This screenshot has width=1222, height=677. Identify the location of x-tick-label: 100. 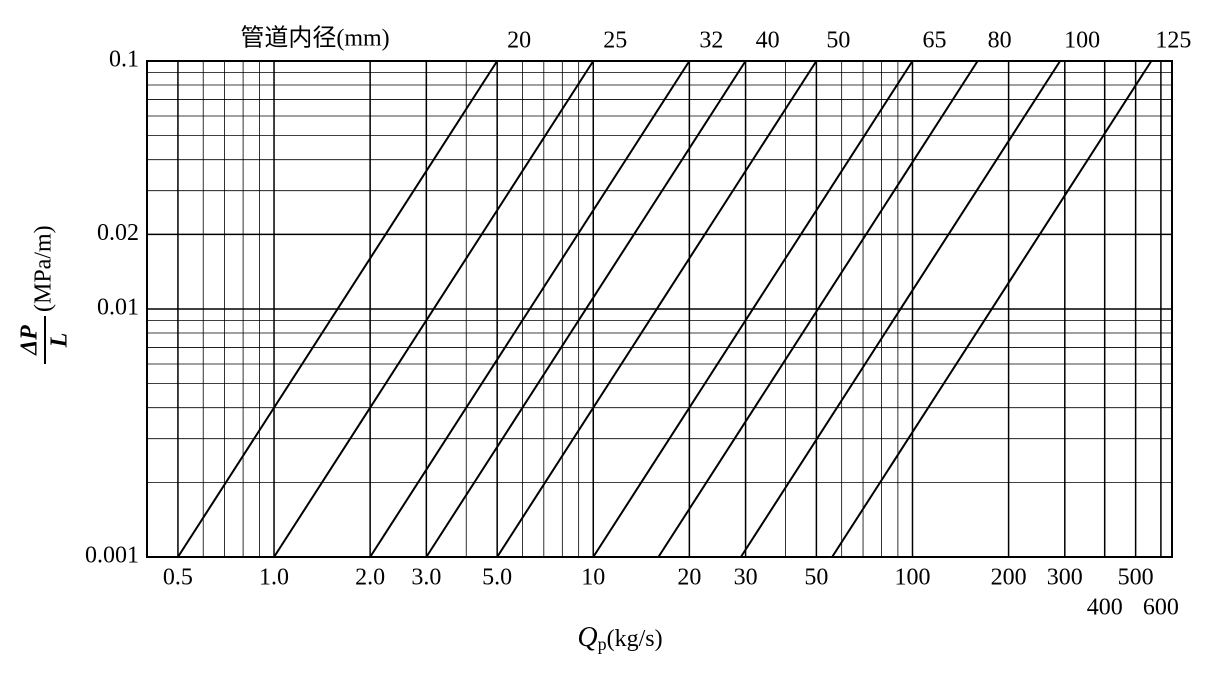
(912, 578).